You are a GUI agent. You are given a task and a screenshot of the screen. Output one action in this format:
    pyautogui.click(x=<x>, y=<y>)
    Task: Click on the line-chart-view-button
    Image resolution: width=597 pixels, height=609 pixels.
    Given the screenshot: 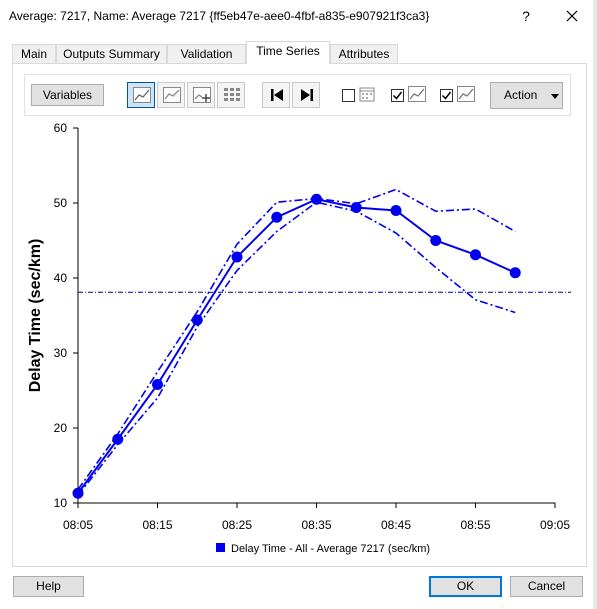 What is the action you would take?
    pyautogui.click(x=141, y=95)
    